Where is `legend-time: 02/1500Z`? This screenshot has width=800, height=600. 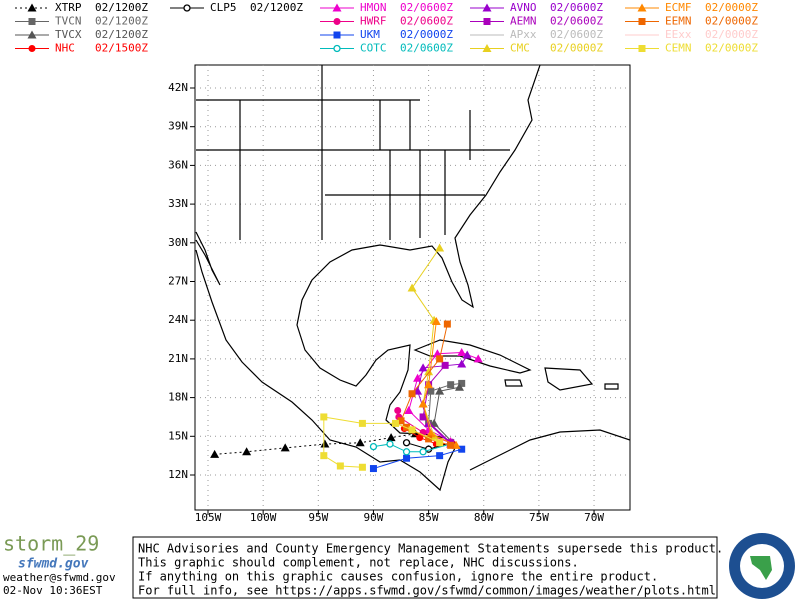 legend-time: 02/1500Z is located at coordinates (121, 48).